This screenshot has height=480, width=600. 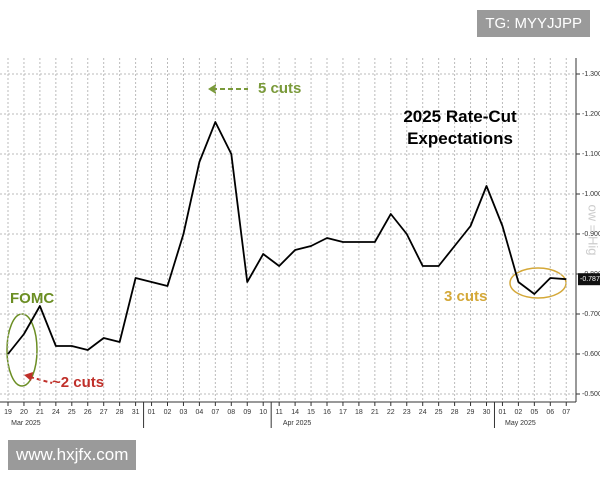 I want to click on chart-title: 2025 Rate-Cut Expectations, so click(x=460, y=127).